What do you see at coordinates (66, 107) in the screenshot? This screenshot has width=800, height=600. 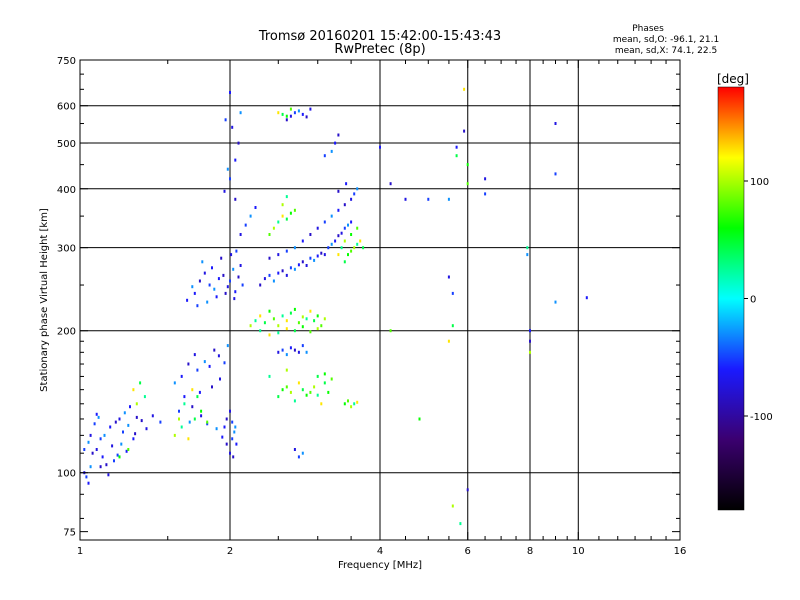 I see `y-tick-label: 600` at bounding box center [66, 107].